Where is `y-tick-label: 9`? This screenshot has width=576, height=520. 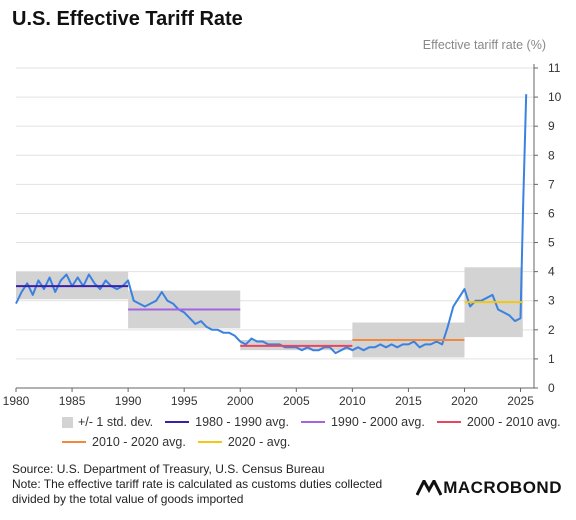 y-tick-label: 9 is located at coordinates (551, 126).